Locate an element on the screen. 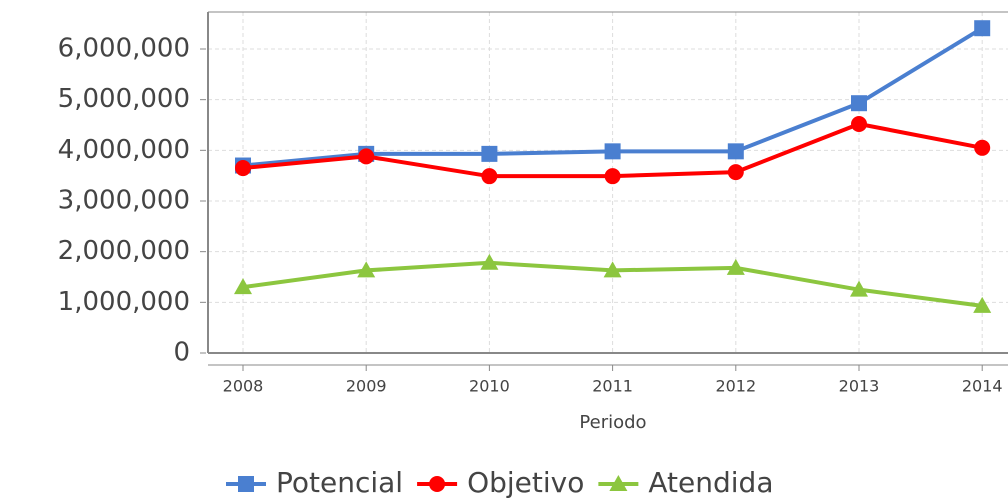  y-tick-label: 2,000,000 is located at coordinates (124, 251).